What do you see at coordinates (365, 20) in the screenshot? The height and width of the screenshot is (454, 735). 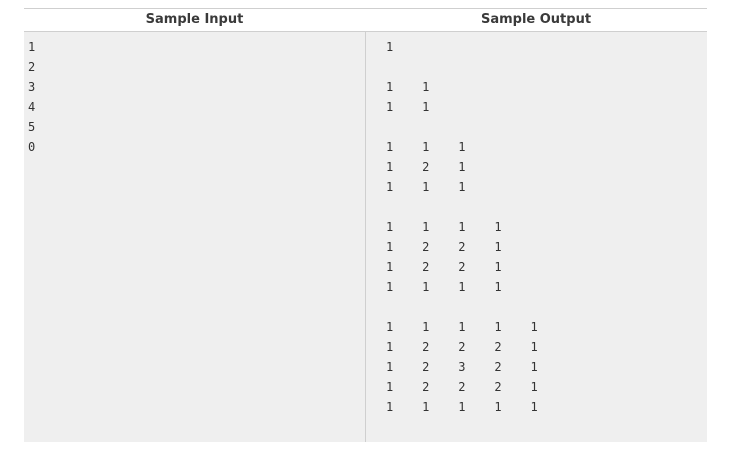 I see `sample-table-header: Sample Input Sample Output` at bounding box center [365, 20].